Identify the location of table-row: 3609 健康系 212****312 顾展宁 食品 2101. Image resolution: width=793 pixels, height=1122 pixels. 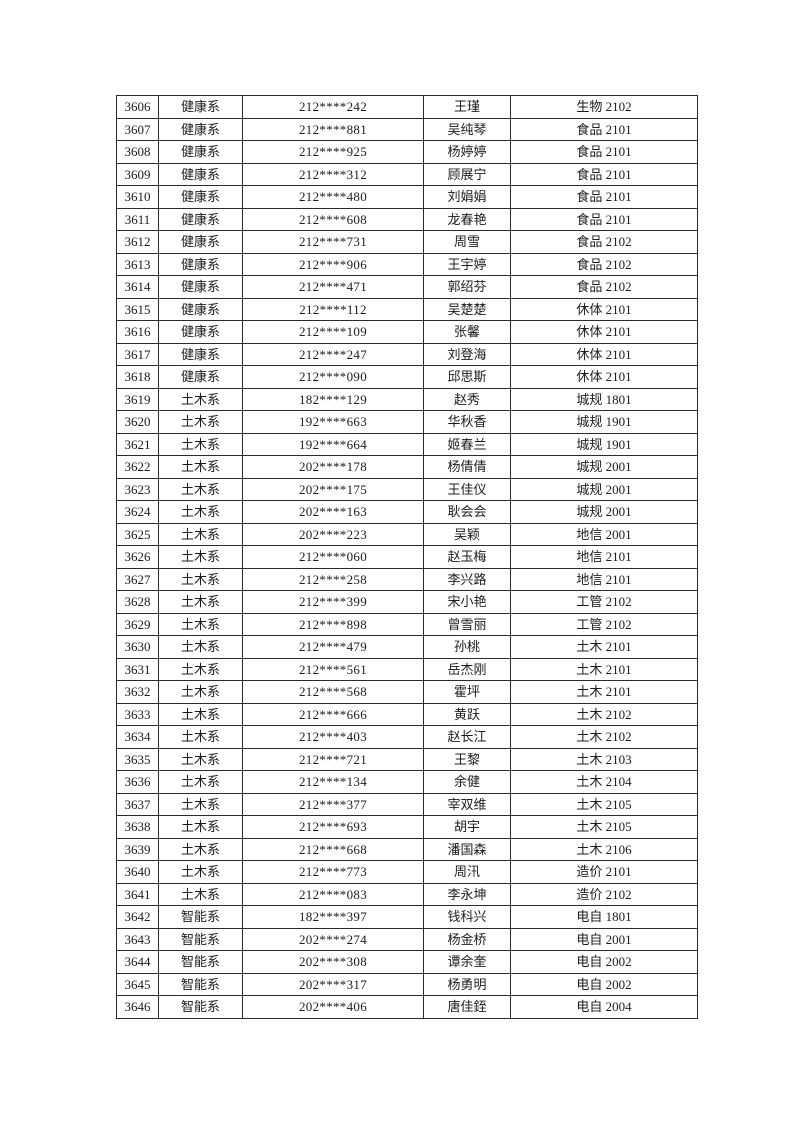
(407, 174).